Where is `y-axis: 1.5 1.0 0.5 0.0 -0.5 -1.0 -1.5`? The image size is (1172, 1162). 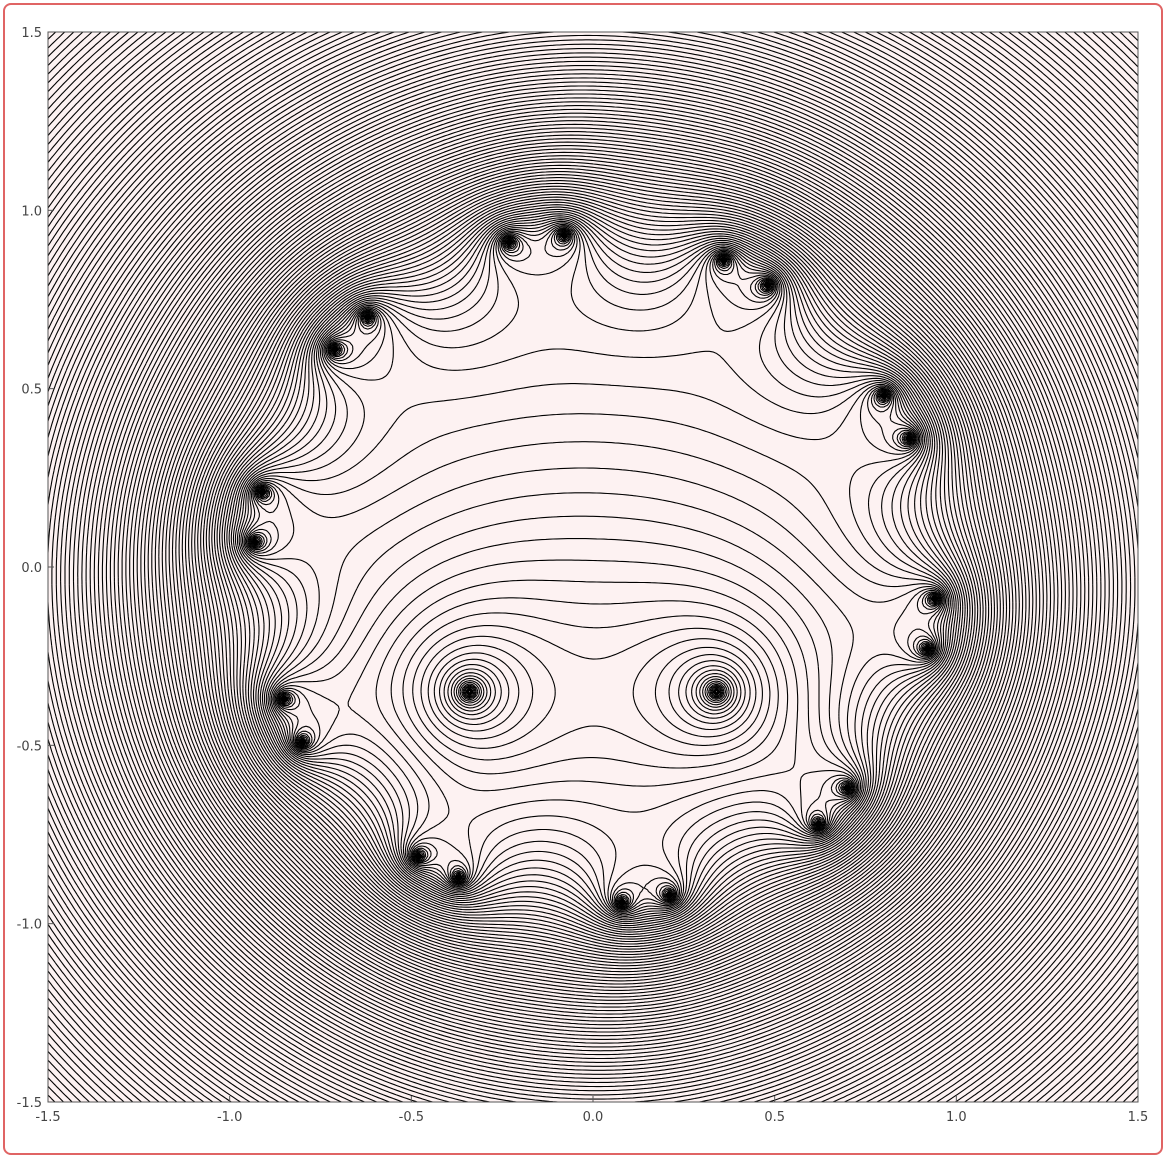 y-axis: 1.5 1.0 0.5 0.0 -0.5 -1.0 -1.5 is located at coordinates (35, 568).